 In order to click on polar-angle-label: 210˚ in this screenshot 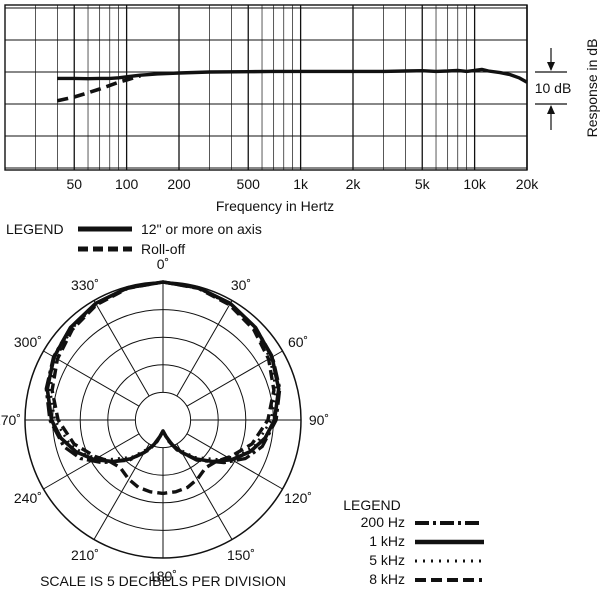, I will do `click(85, 555)`.